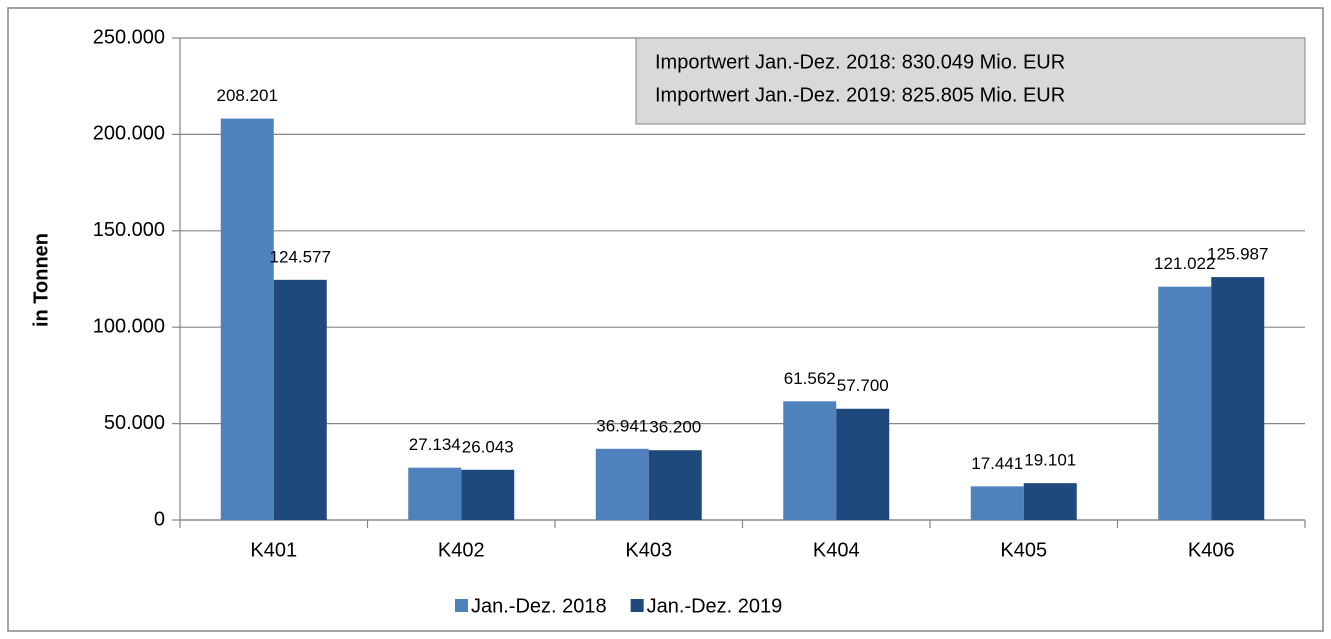 The image size is (1331, 639). I want to click on x-tick-label: K403, so click(648, 550).